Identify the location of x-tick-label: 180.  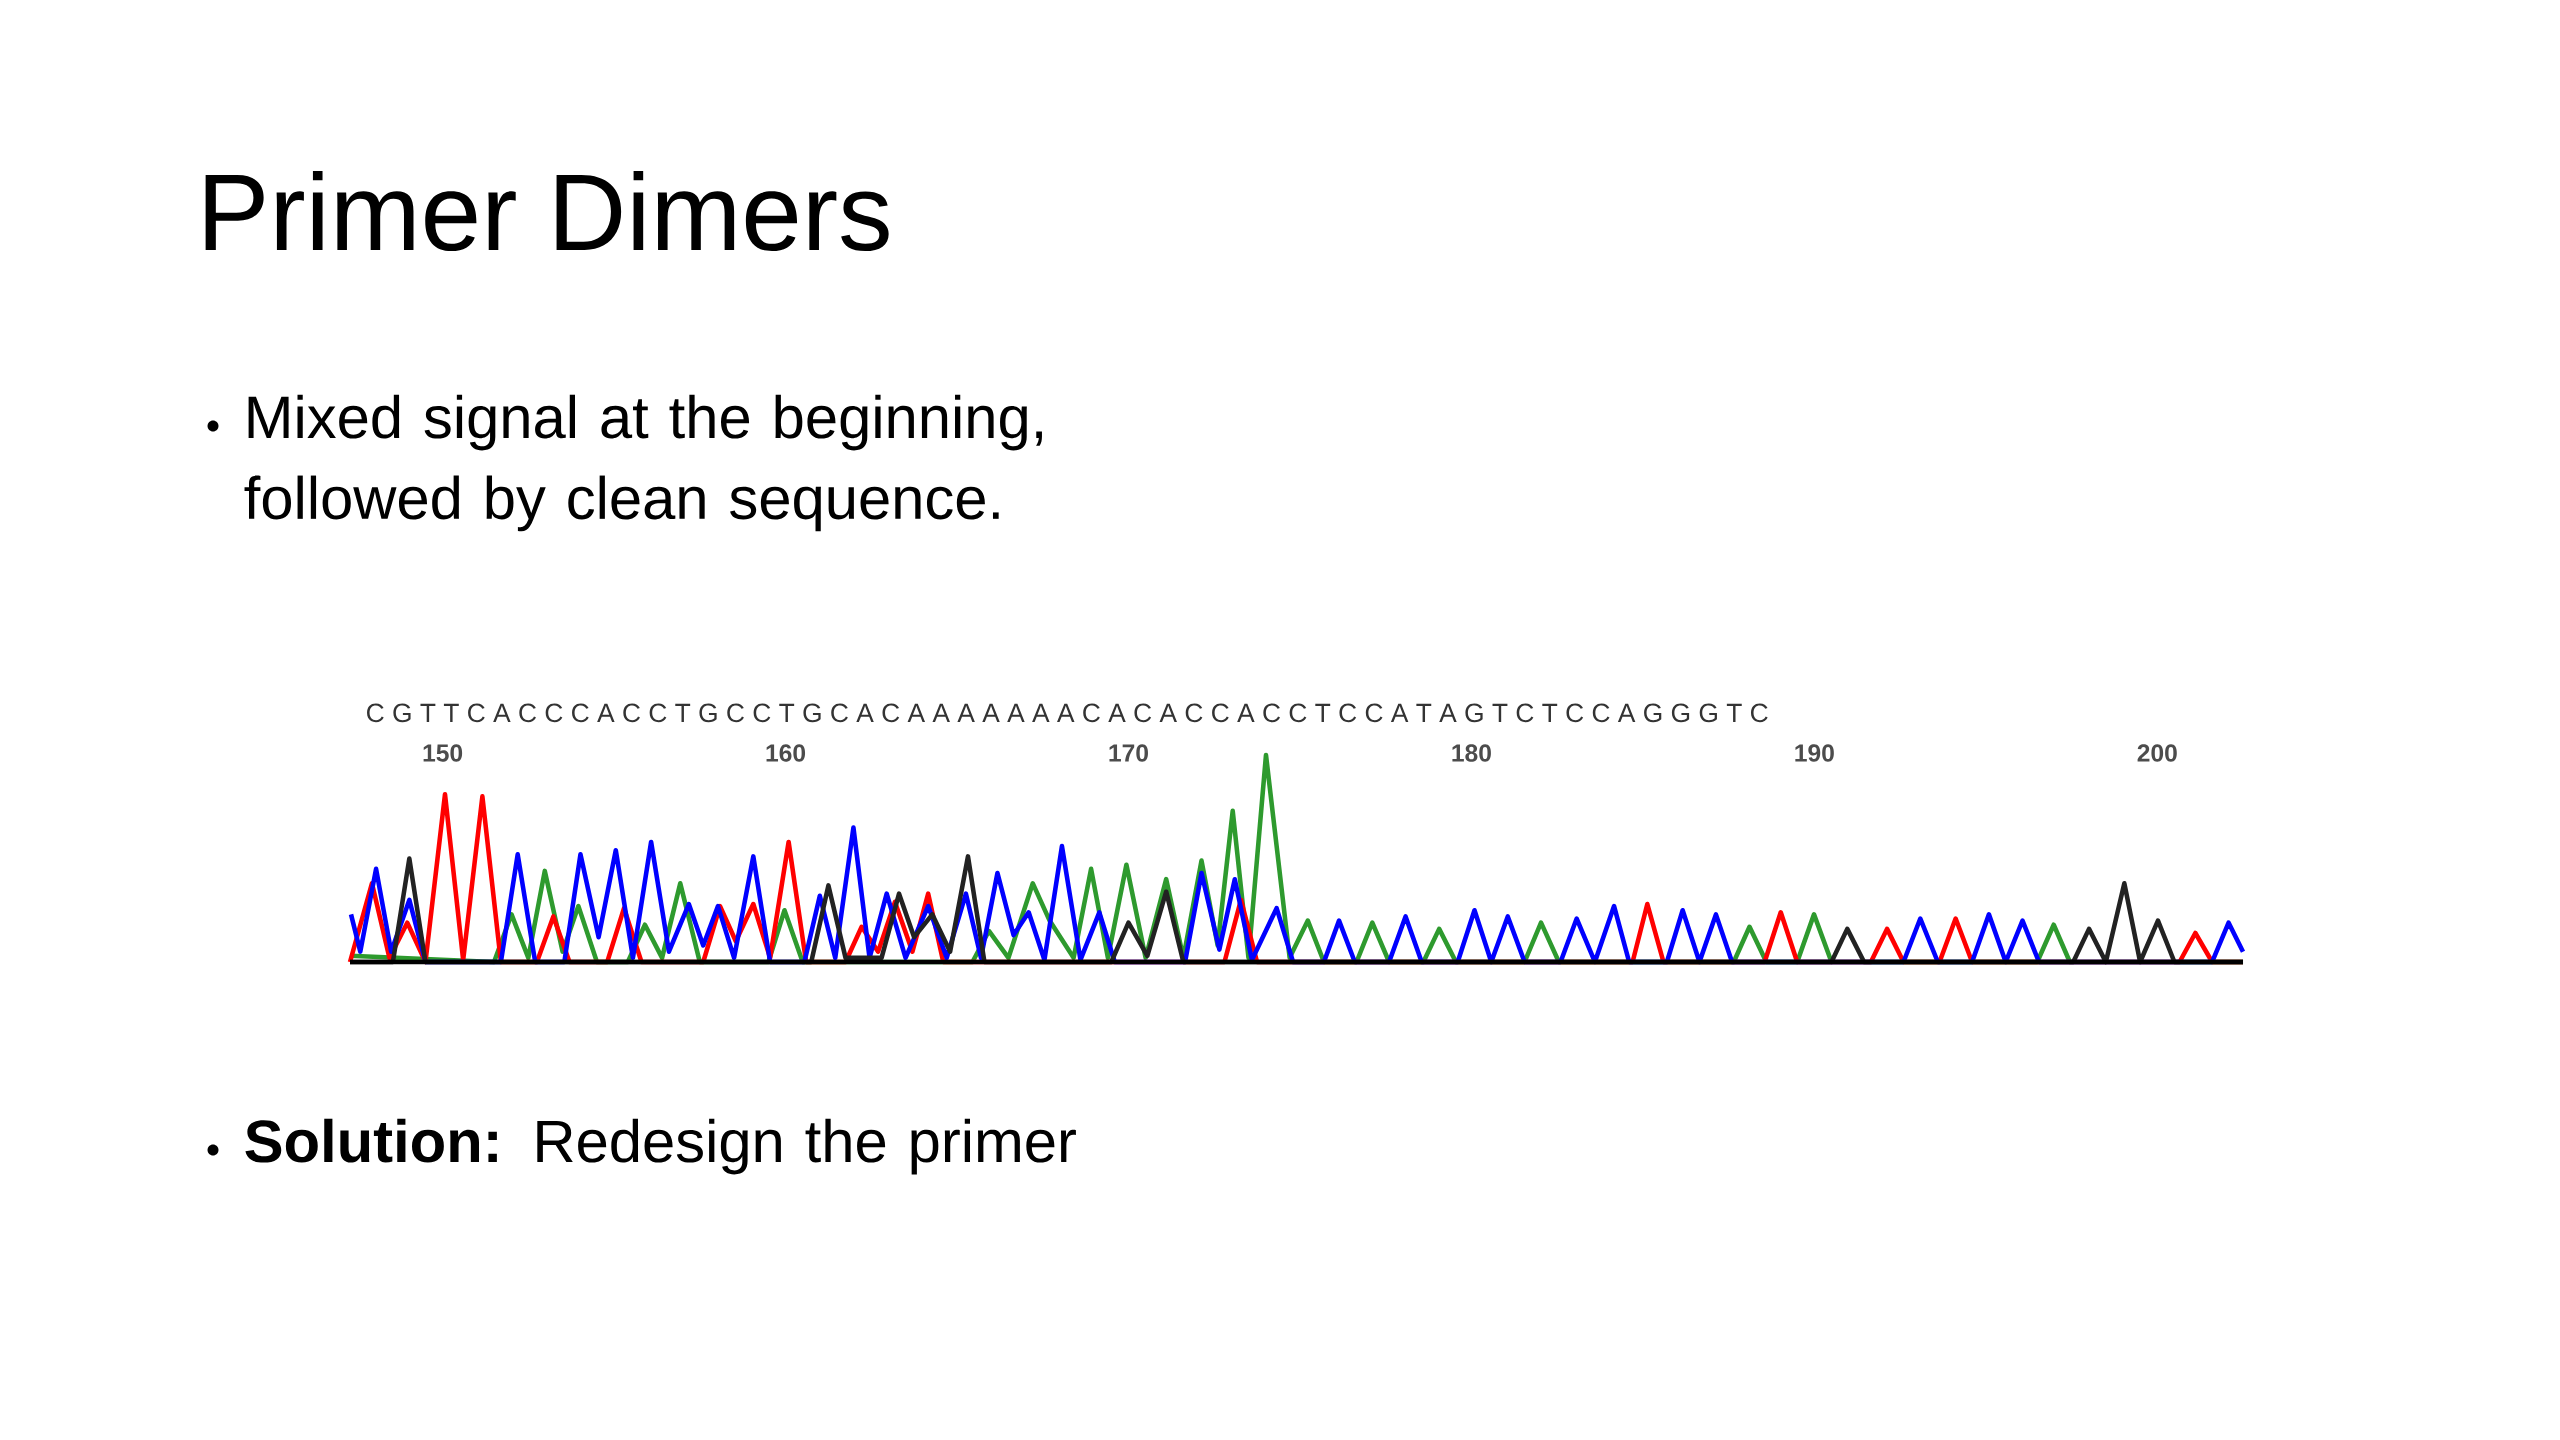
(1471, 753).